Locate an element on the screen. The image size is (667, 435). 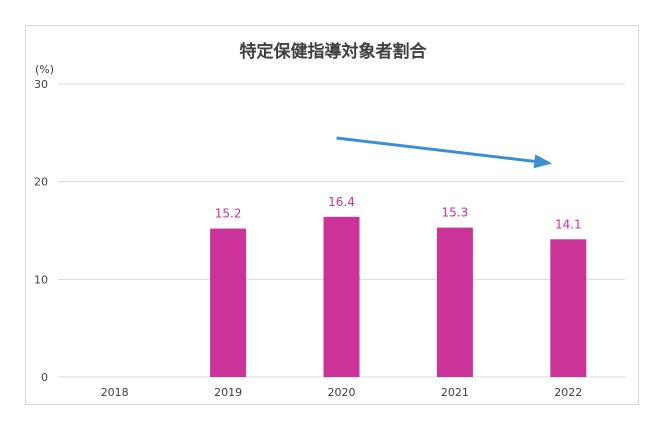
y-tick-label: 10 is located at coordinates (41, 279).